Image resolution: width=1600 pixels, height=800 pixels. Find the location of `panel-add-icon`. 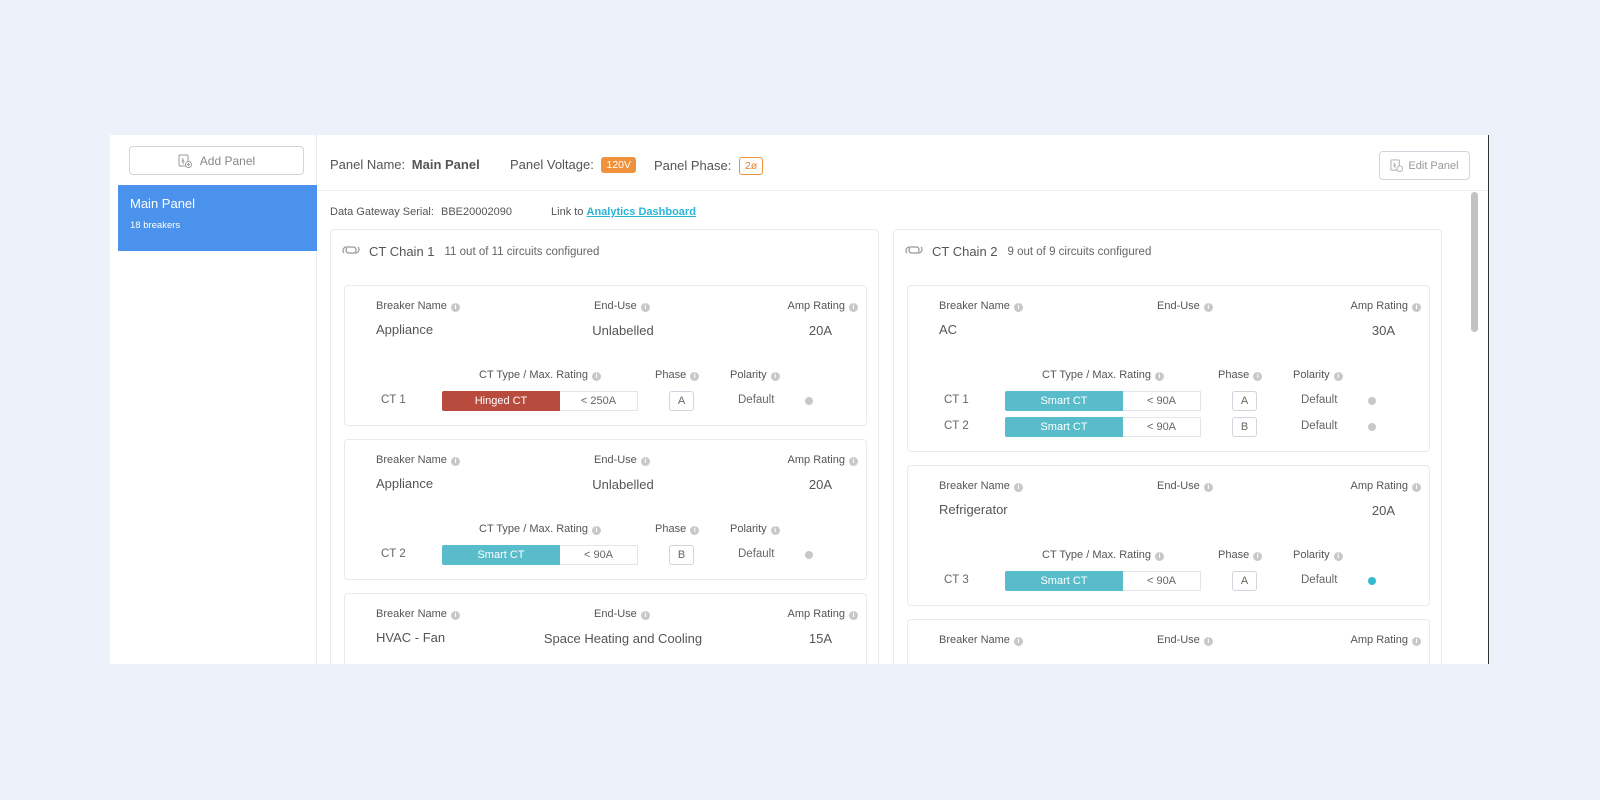

panel-add-icon is located at coordinates (185, 161).